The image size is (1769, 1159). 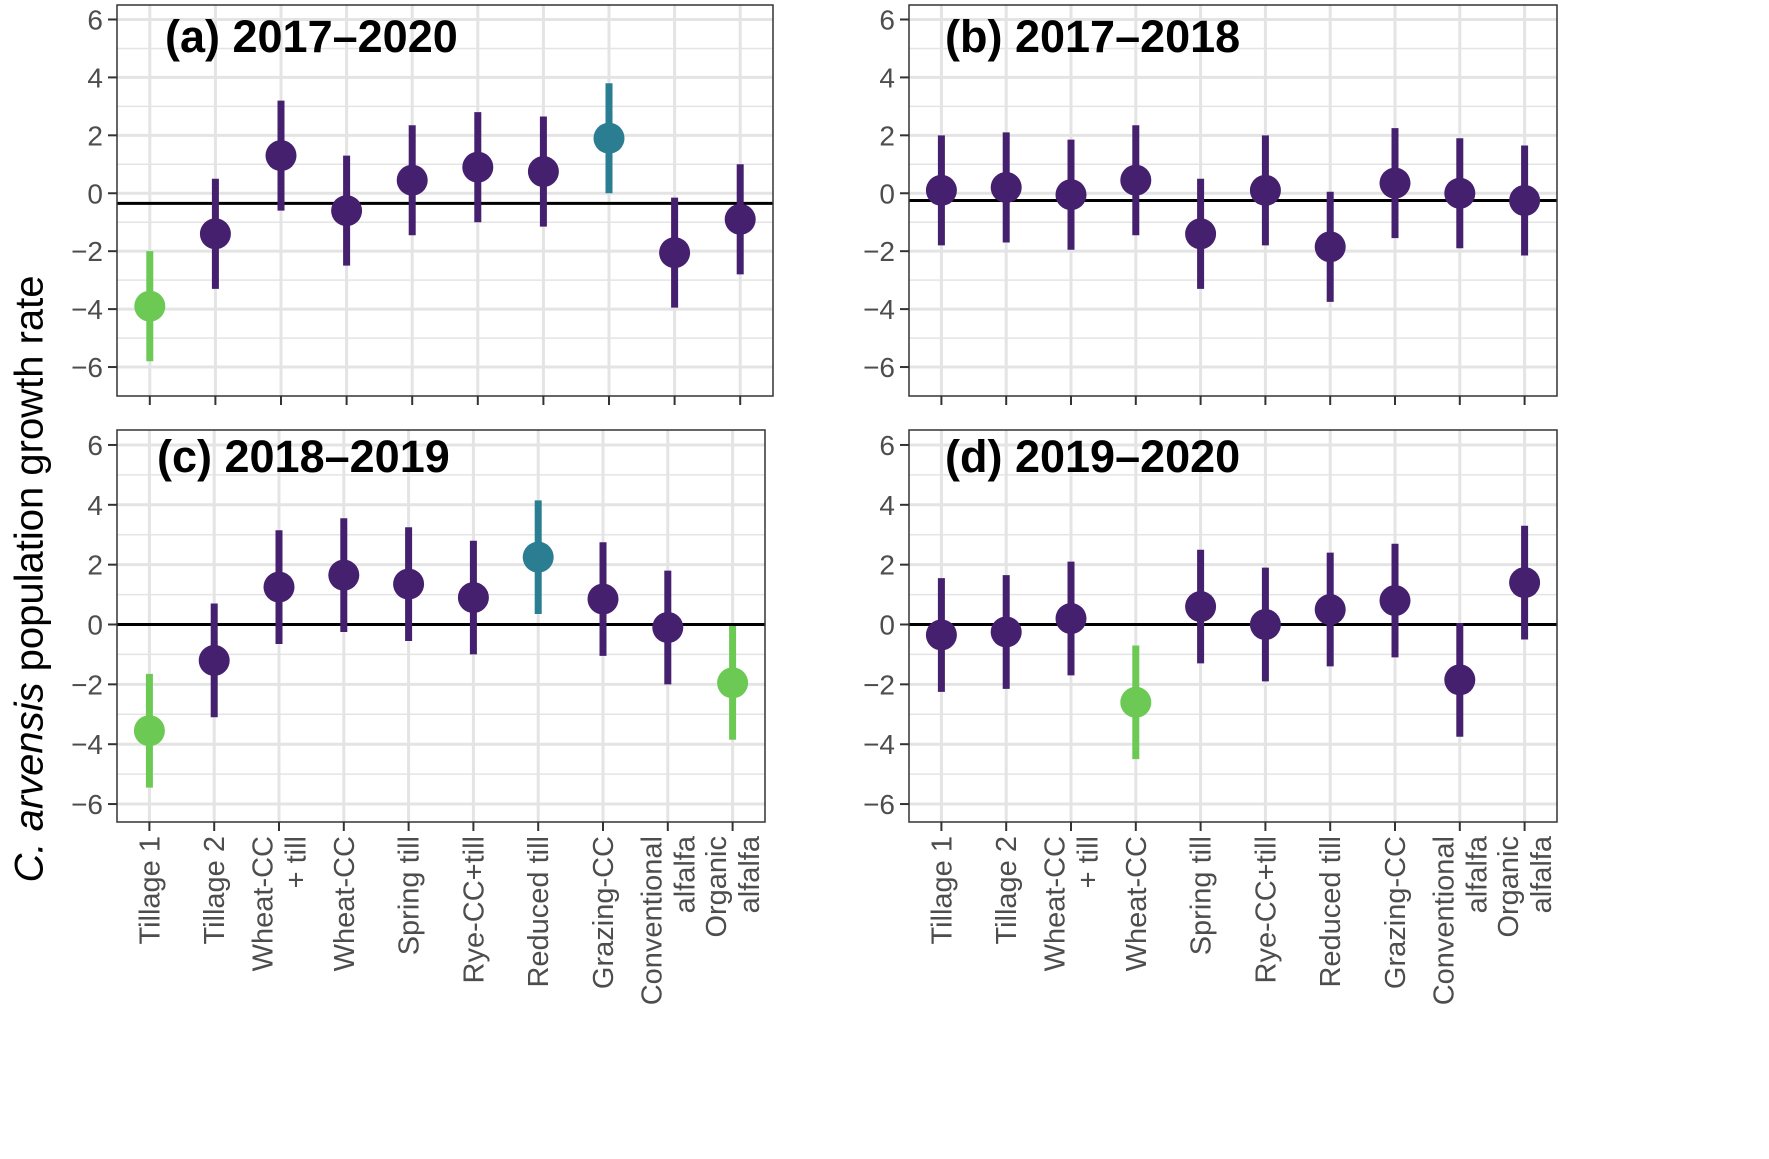 I want to click on panel-title: (c) 2018–2019, so click(x=303, y=456).